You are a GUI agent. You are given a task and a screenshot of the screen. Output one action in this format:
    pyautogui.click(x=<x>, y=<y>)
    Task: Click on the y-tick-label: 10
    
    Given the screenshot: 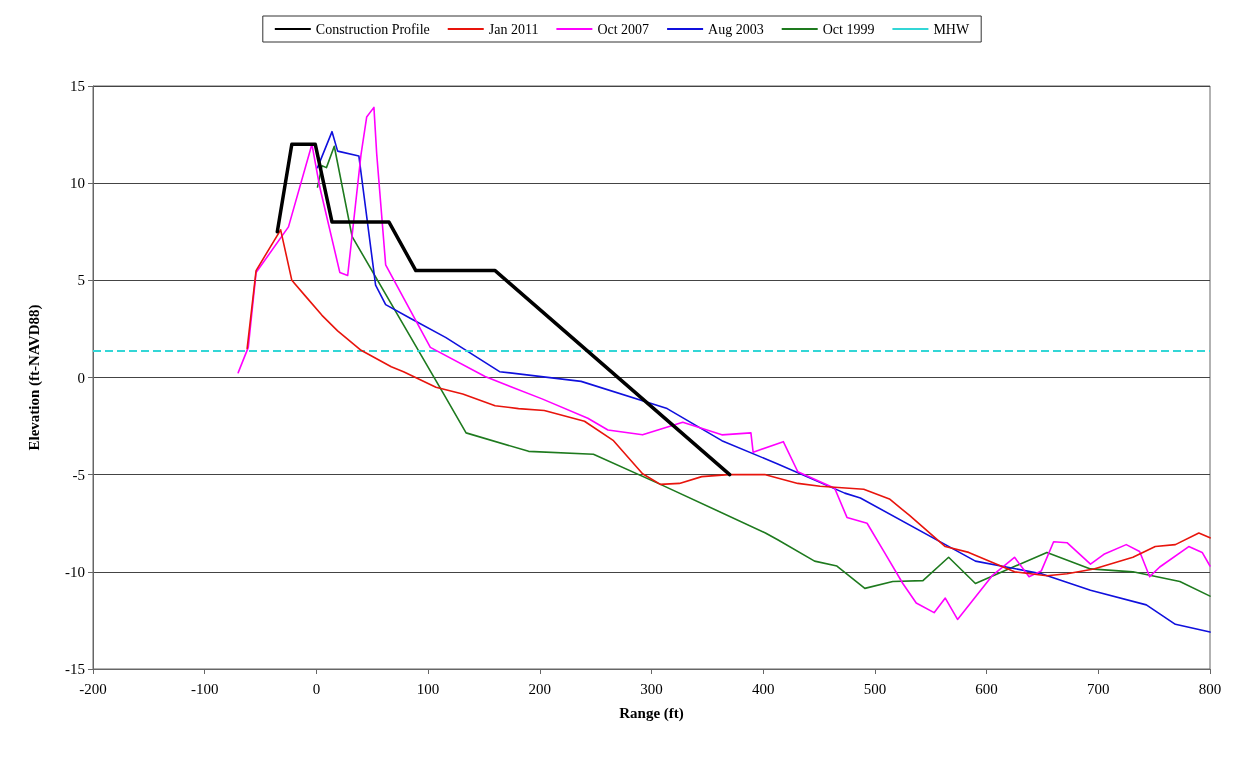 What is the action you would take?
    pyautogui.click(x=77, y=183)
    